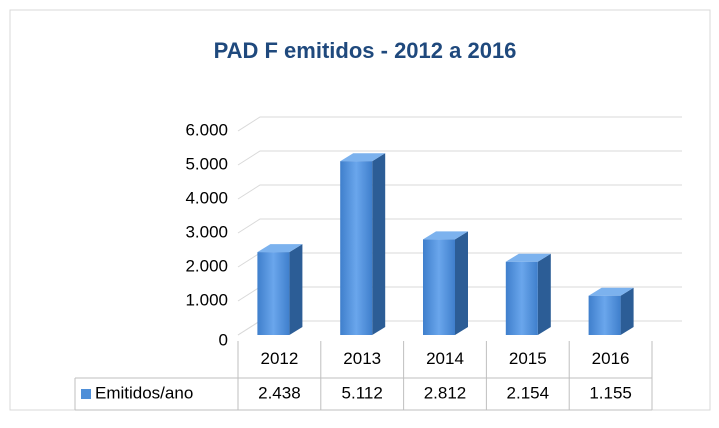  I want to click on legend-label: Emitidos/ano, so click(144, 392).